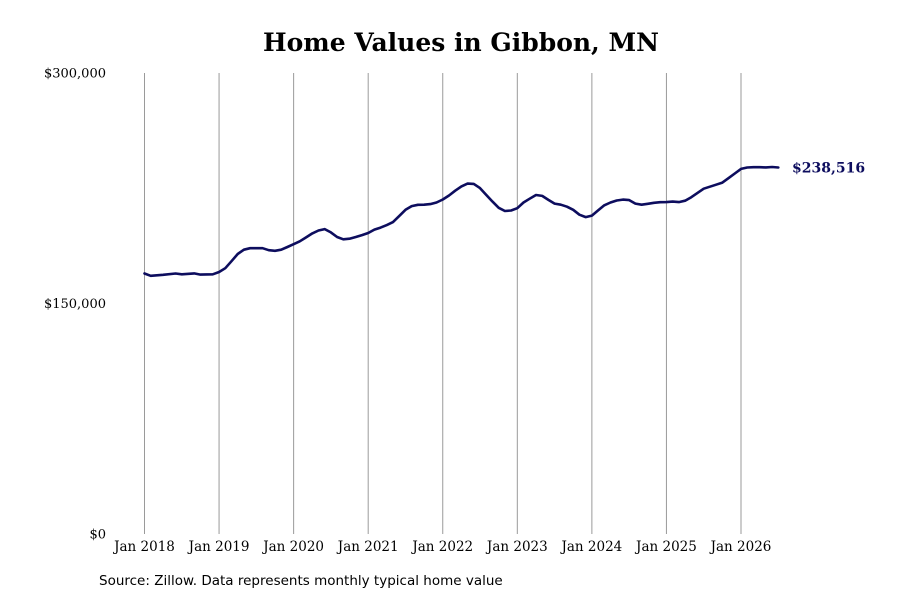  I want to click on y-tick-label: $300,000, so click(75, 74).